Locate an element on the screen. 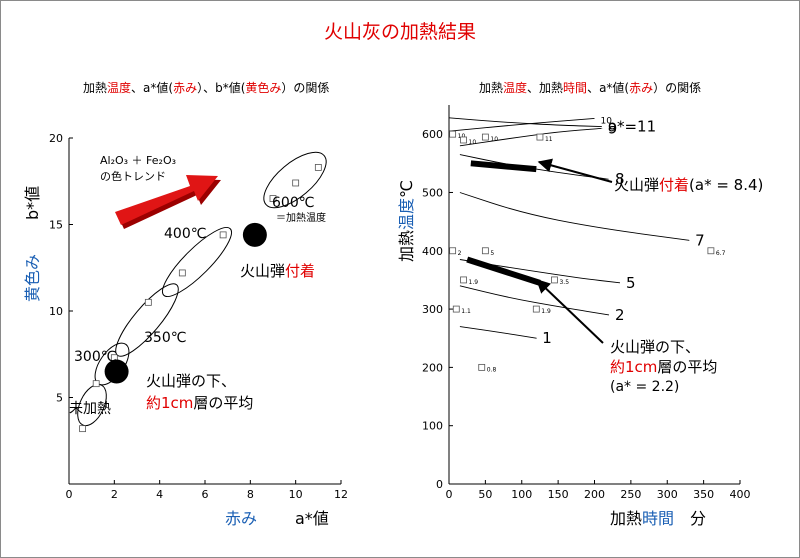  left-xlabel-main: 赤み is located at coordinates (241, 518).